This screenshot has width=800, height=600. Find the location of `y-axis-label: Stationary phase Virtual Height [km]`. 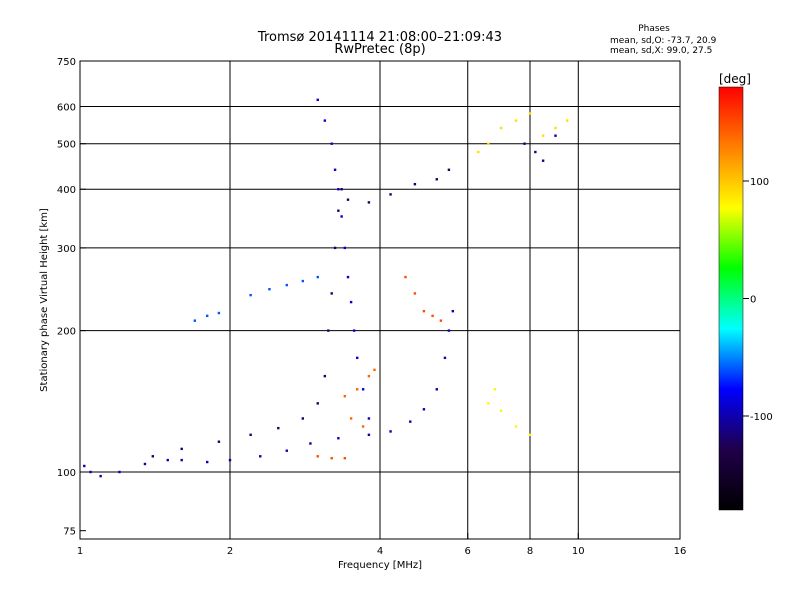

y-axis-label: Stationary phase Virtual Height [km] is located at coordinates (44, 300).